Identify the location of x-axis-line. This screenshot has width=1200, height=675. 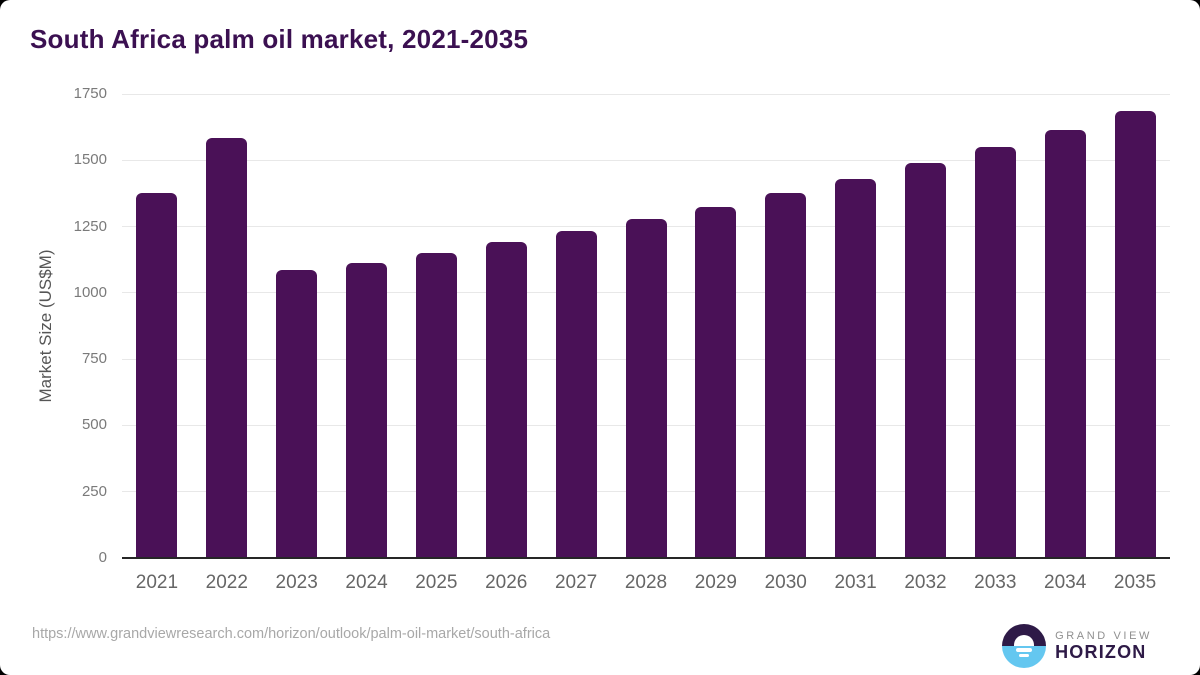
(646, 558).